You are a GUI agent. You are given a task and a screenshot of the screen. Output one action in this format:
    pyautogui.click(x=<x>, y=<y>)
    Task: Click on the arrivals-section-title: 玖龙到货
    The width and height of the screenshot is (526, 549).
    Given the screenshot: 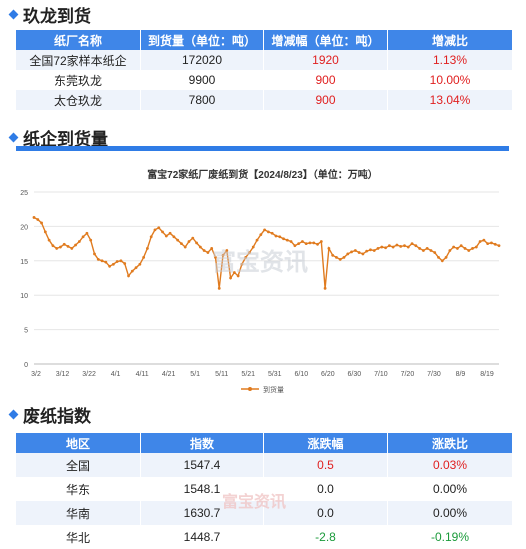 What is the action you would take?
    pyautogui.click(x=49, y=14)
    